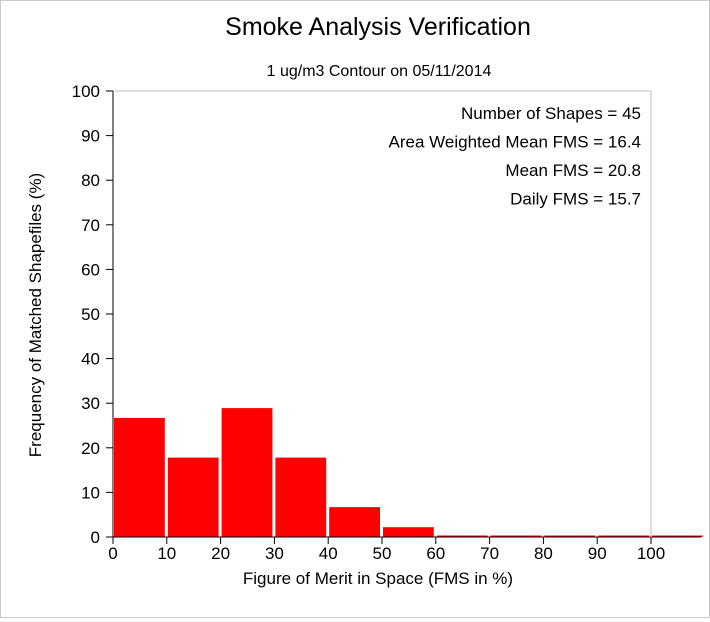 Image resolution: width=710 pixels, height=622 pixels. Describe the element at coordinates (597, 553) in the screenshot. I see `x-tick-label-9: 90` at that location.